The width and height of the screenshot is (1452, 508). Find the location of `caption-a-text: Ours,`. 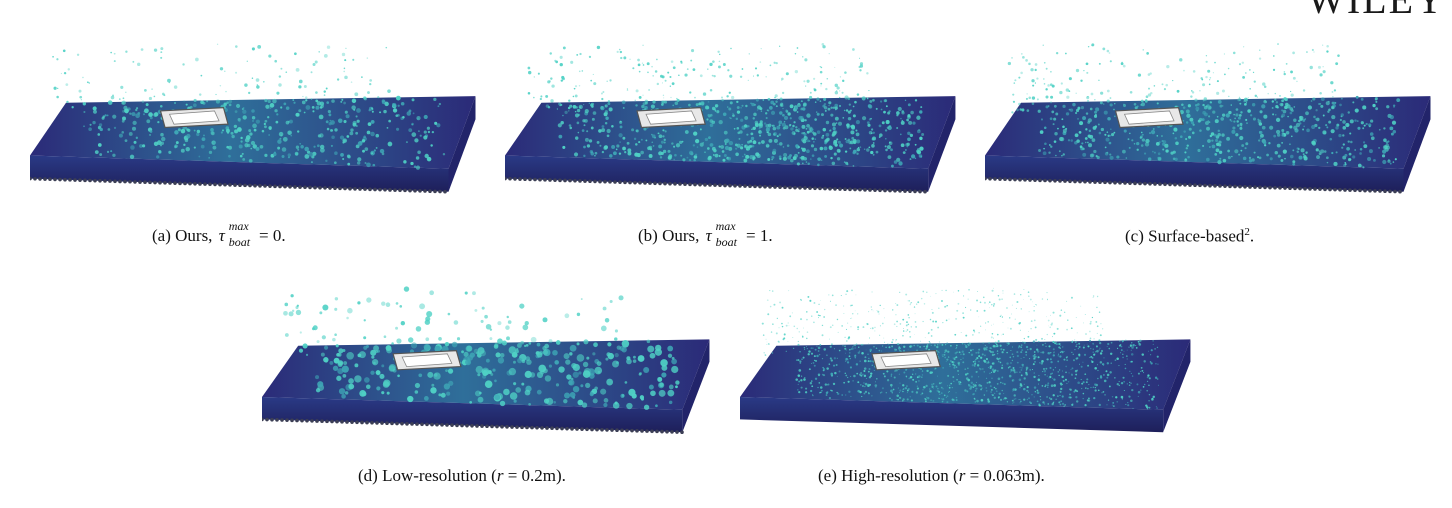

caption-a-text: Ours, is located at coordinates (194, 235).